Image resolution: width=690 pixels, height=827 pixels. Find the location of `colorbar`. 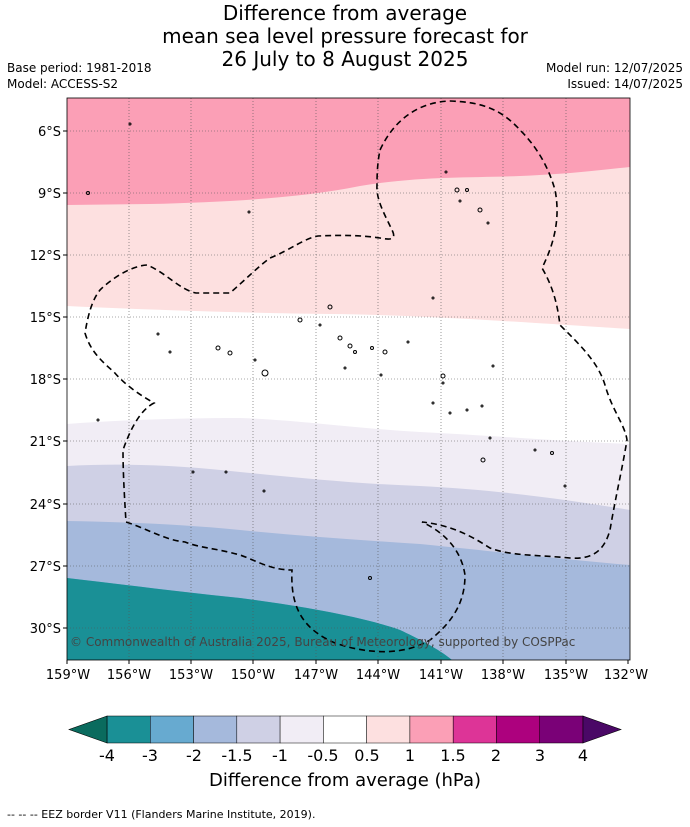

colorbar is located at coordinates (345, 729).